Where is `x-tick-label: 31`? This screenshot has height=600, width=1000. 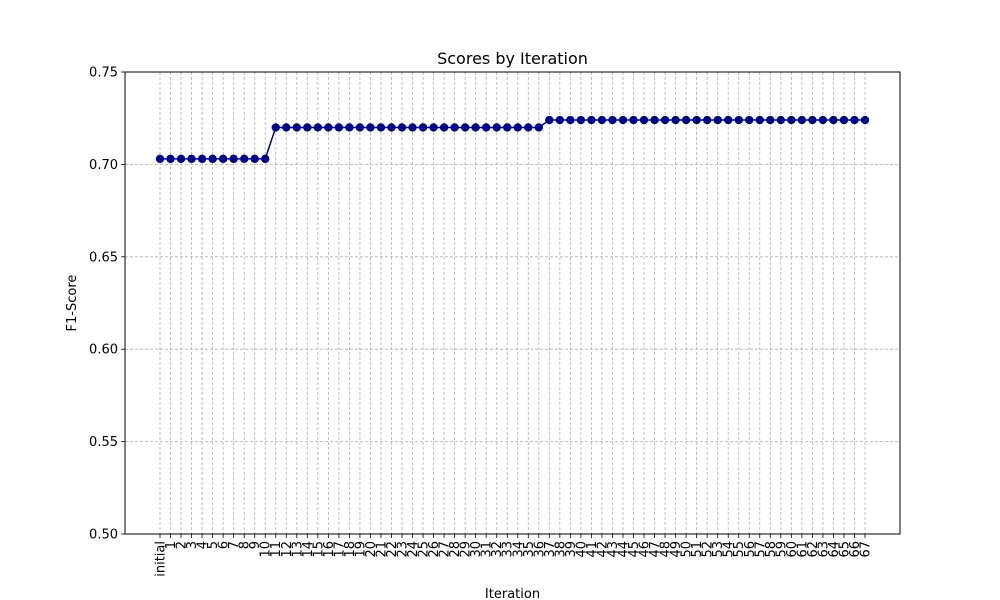
x-tick-label: 31 is located at coordinates (487, 549).